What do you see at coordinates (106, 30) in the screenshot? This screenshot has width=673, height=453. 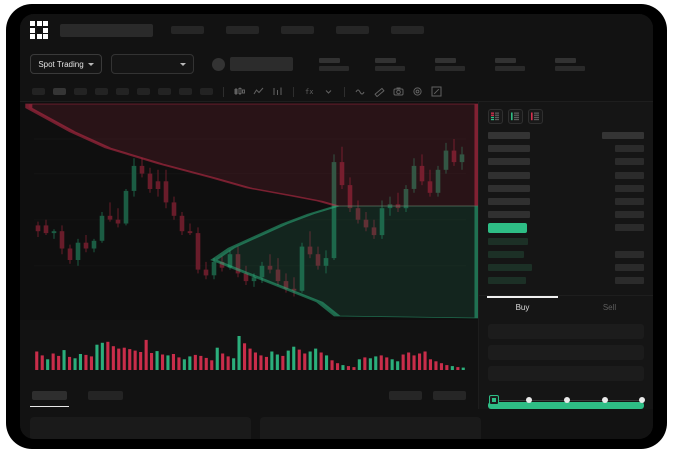 I see `search-input` at bounding box center [106, 30].